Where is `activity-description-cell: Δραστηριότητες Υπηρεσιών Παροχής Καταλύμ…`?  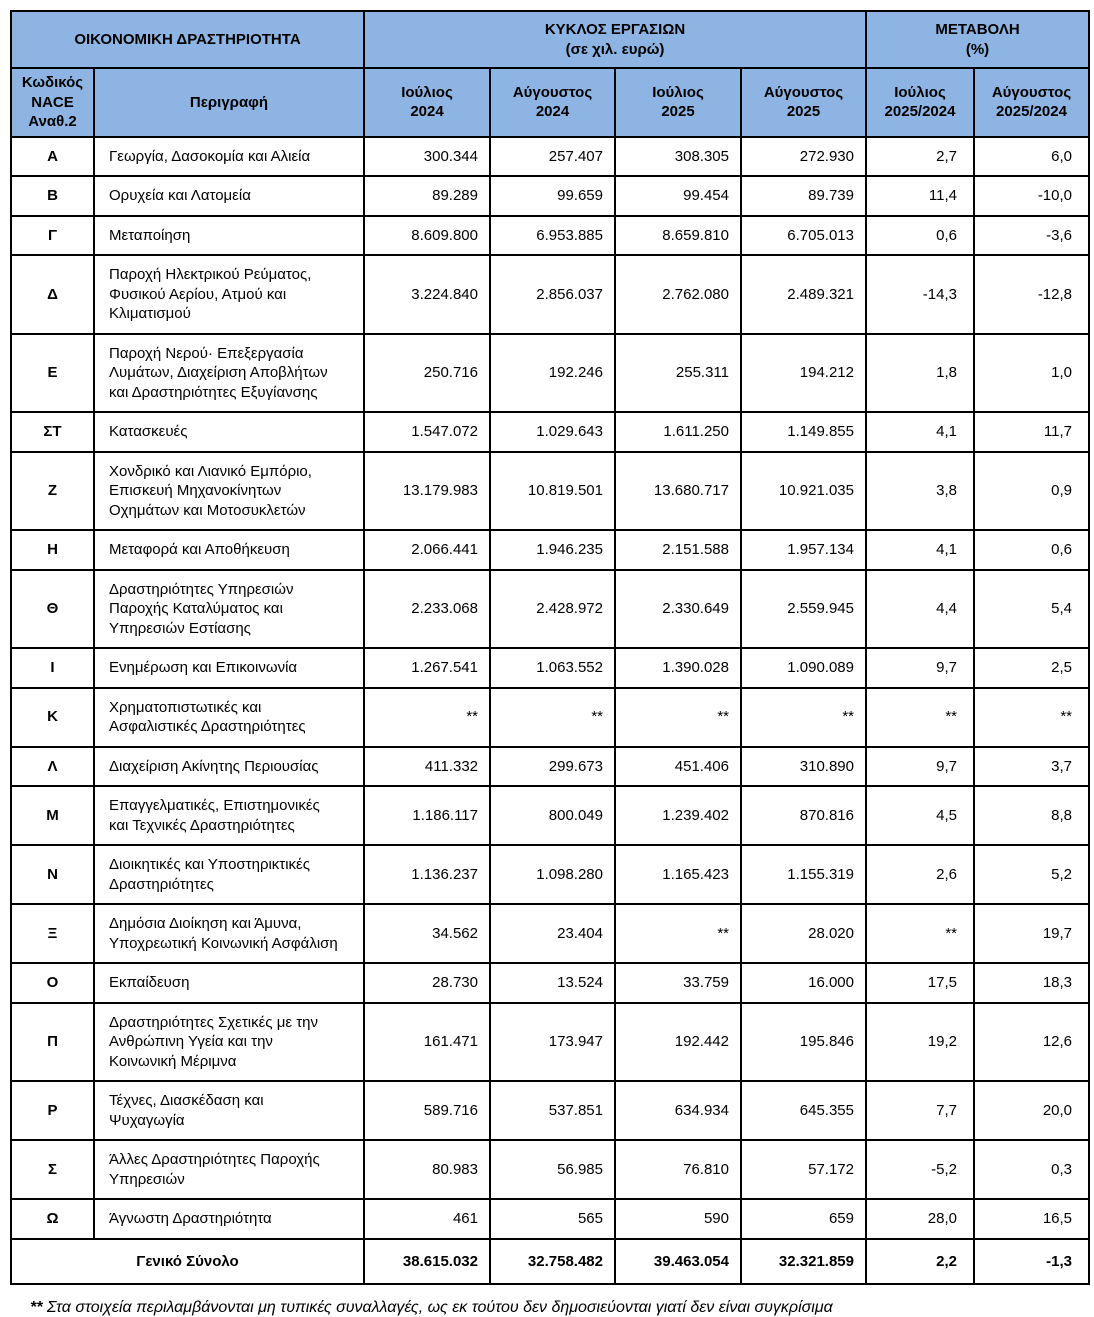 activity-description-cell: Δραστηριότητες Υπηρεσιών Παροχής Καταλύμ… is located at coordinates (229, 608).